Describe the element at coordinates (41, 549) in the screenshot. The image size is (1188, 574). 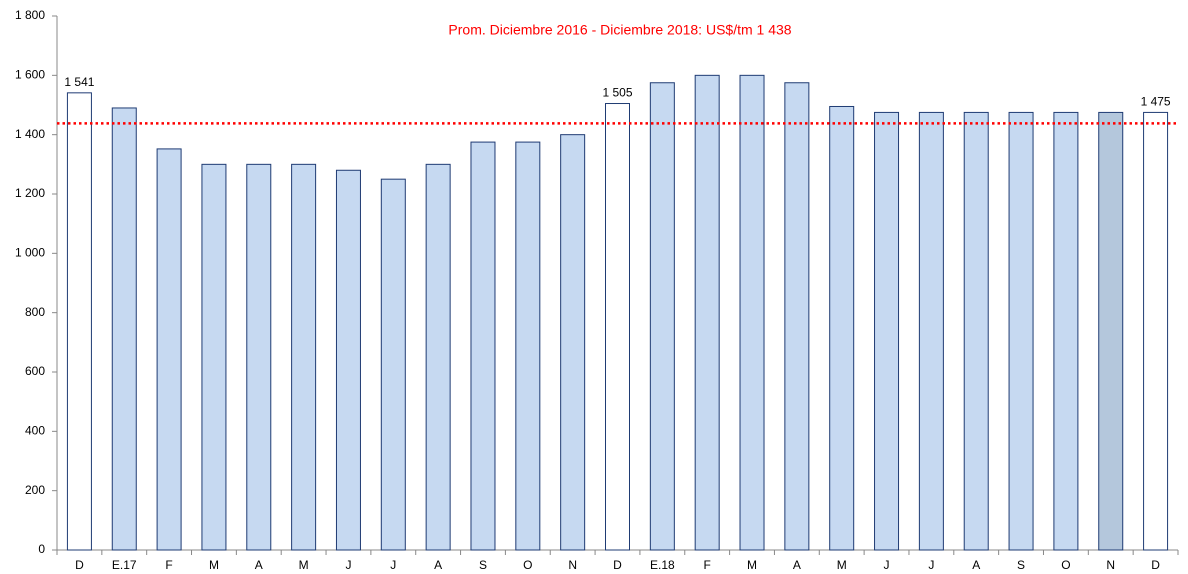
I see `y-tick-label: 0` at that location.